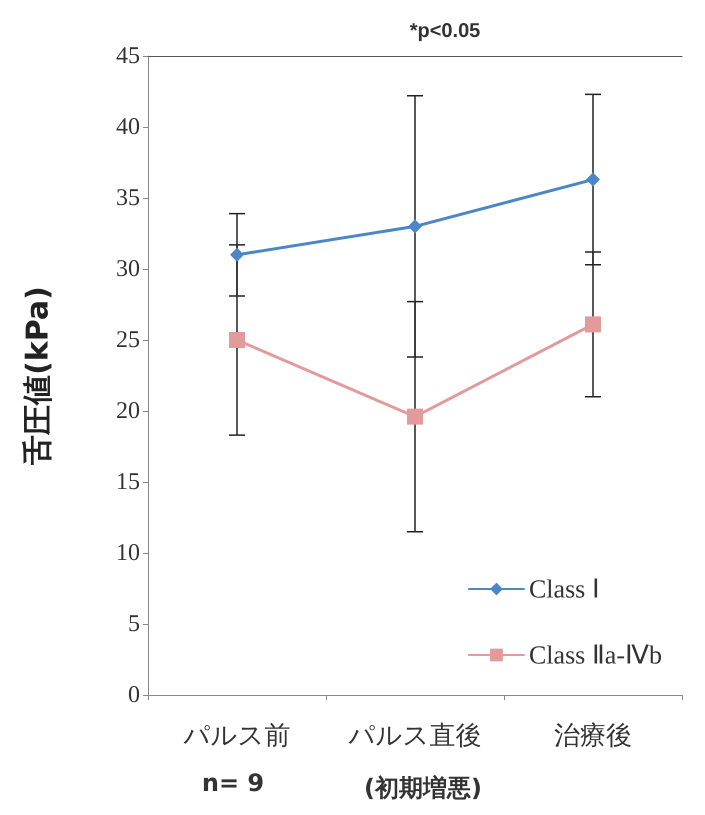 This screenshot has width=705, height=815. What do you see at coordinates (128, 56) in the screenshot?
I see `y-tick-label: 45` at bounding box center [128, 56].